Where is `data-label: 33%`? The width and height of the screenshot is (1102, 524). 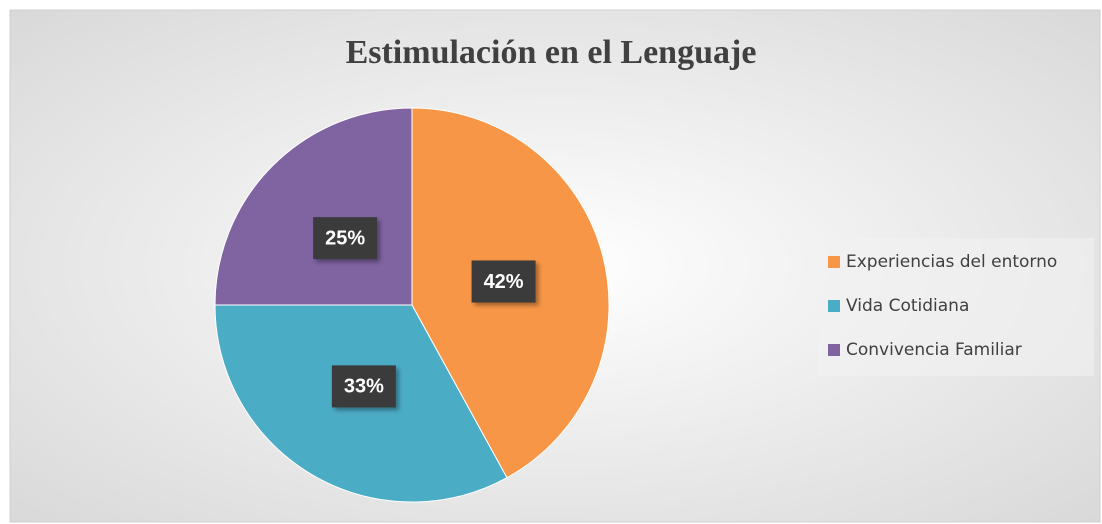 data-label: 33% is located at coordinates (364, 387).